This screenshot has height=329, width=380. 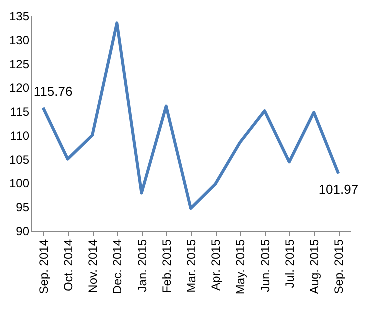 I want to click on x-tick-label: Sep. 2015, so click(x=339, y=266).